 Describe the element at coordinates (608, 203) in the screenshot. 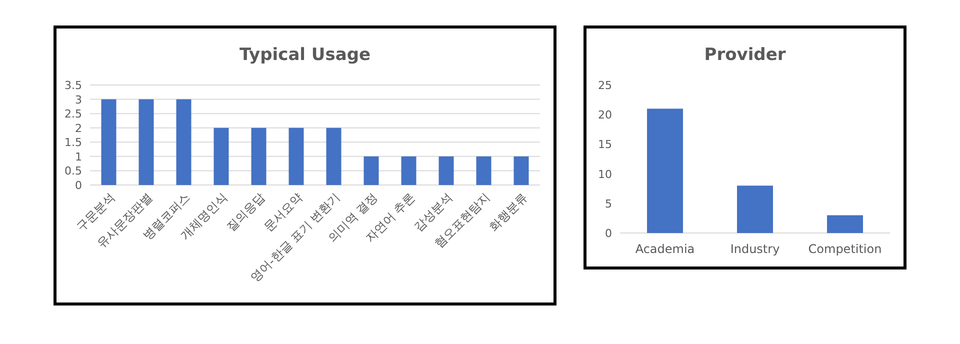

I see `y-tick-label: 5` at that location.